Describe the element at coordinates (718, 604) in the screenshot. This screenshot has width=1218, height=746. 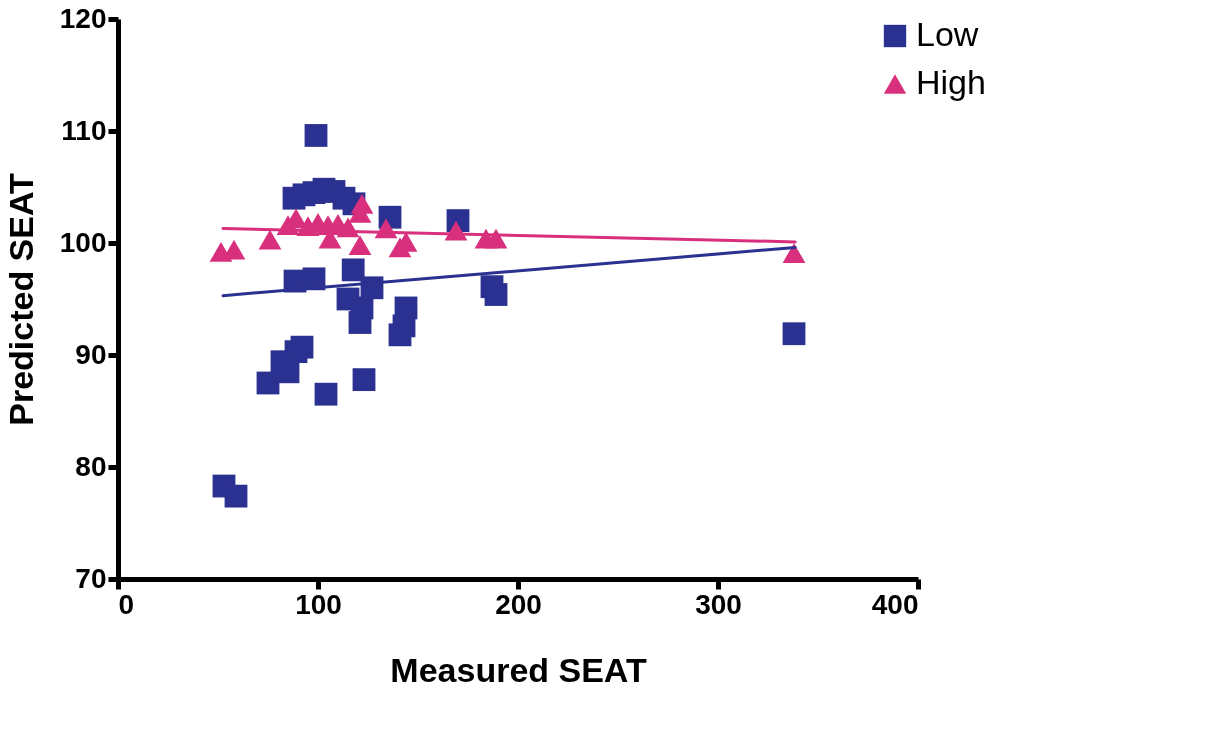
I see `x-tick-label: 300` at that location.